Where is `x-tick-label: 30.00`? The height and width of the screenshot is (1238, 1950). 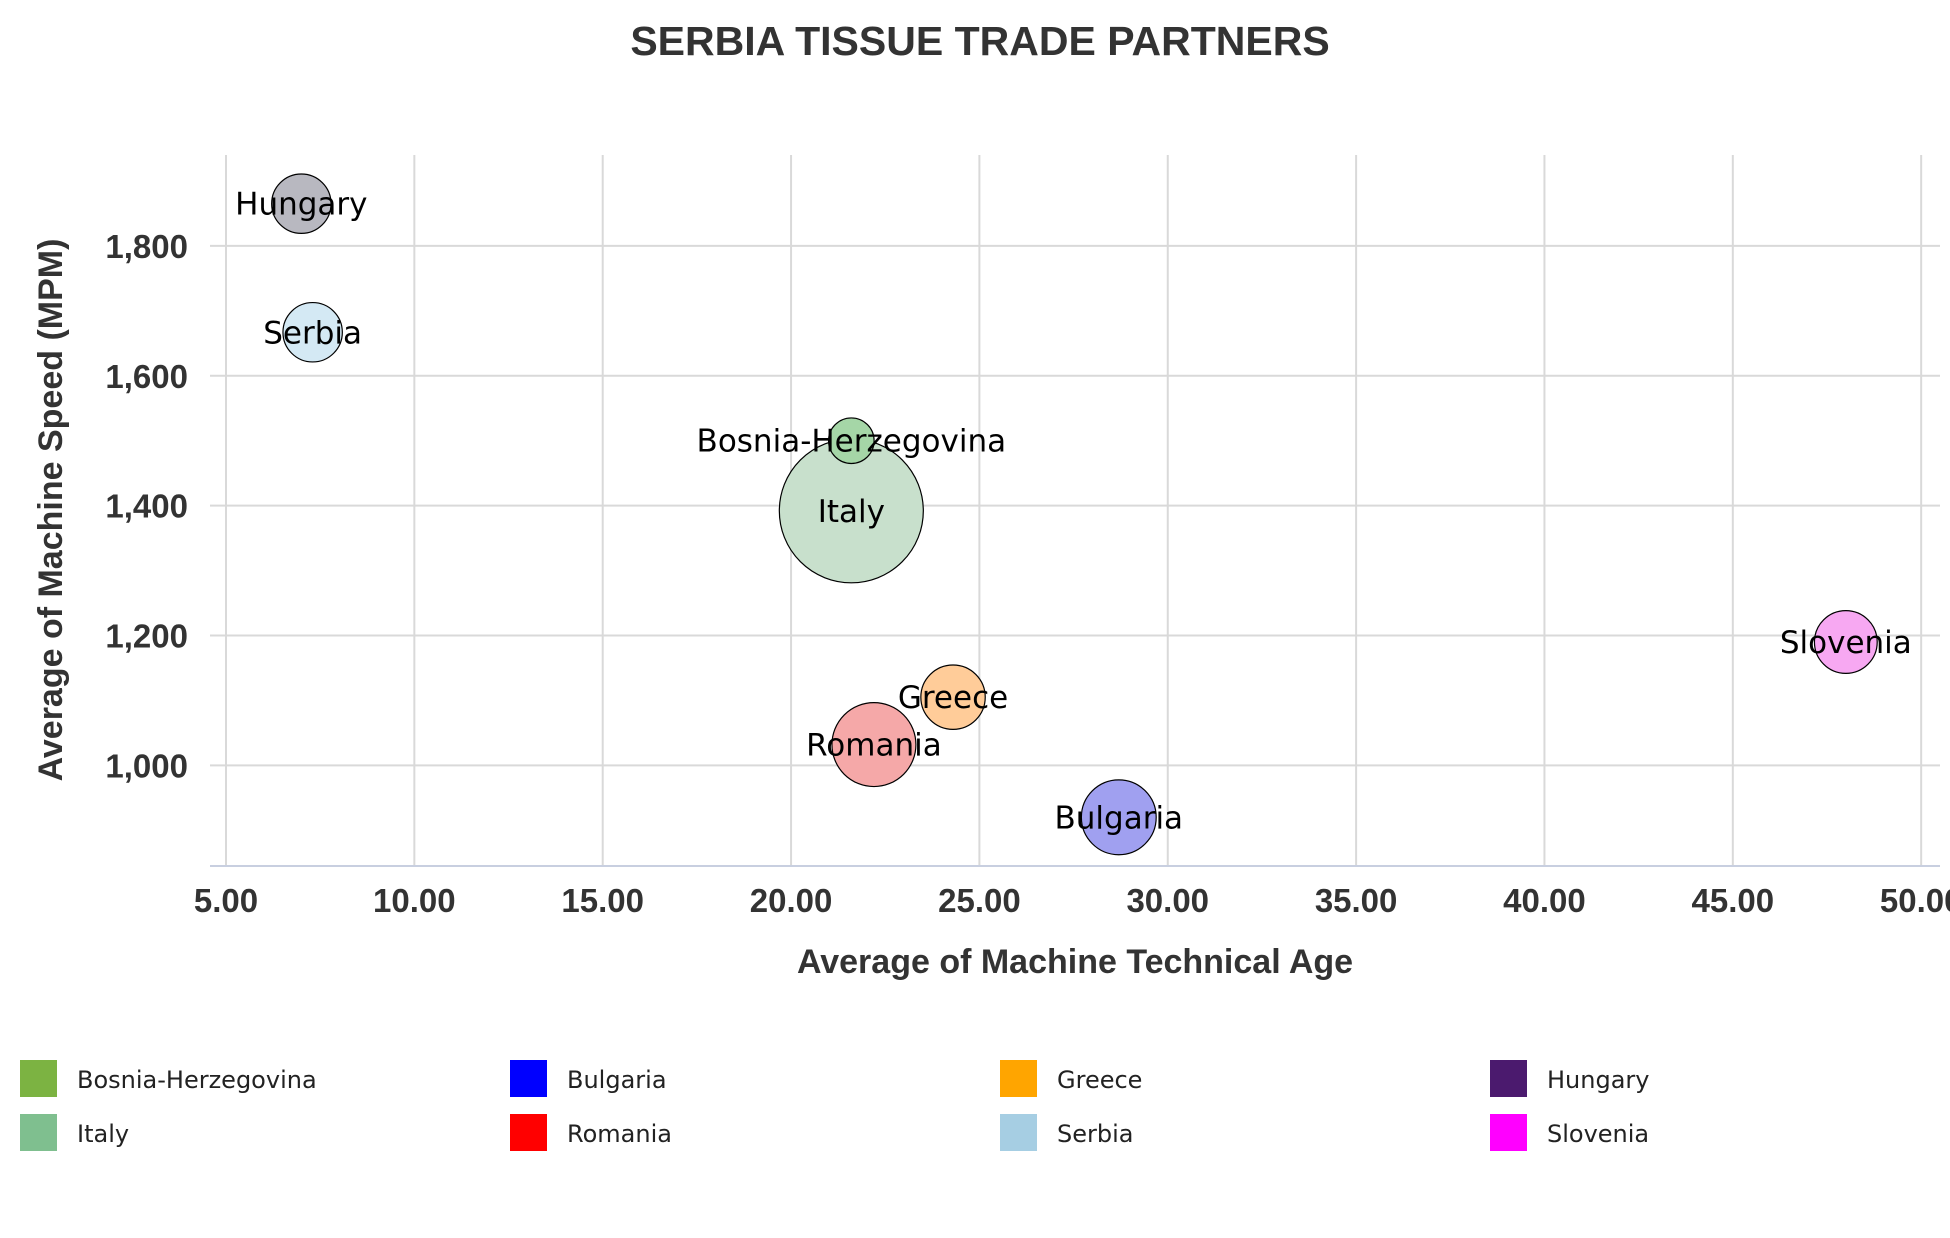
x-tick-label: 30.00 is located at coordinates (1167, 900).